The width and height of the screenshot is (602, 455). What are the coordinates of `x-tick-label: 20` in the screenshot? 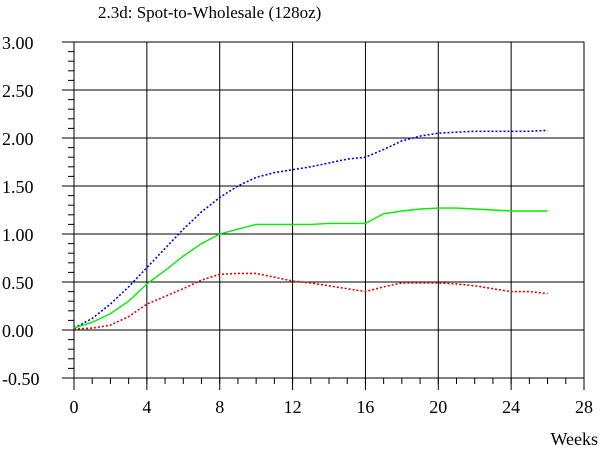 It's located at (438, 407).